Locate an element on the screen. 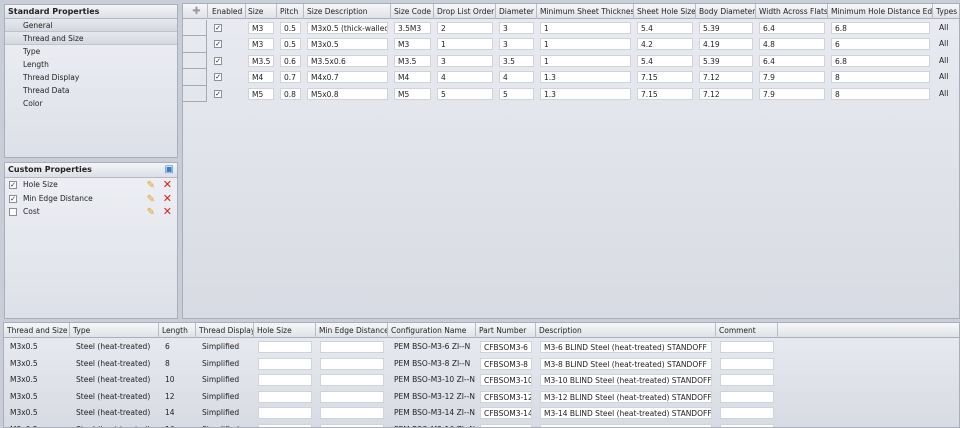 Image resolution: width=960 pixels, height=428 pixels. cell-width-across-flats: 4.8 is located at coordinates (792, 44).